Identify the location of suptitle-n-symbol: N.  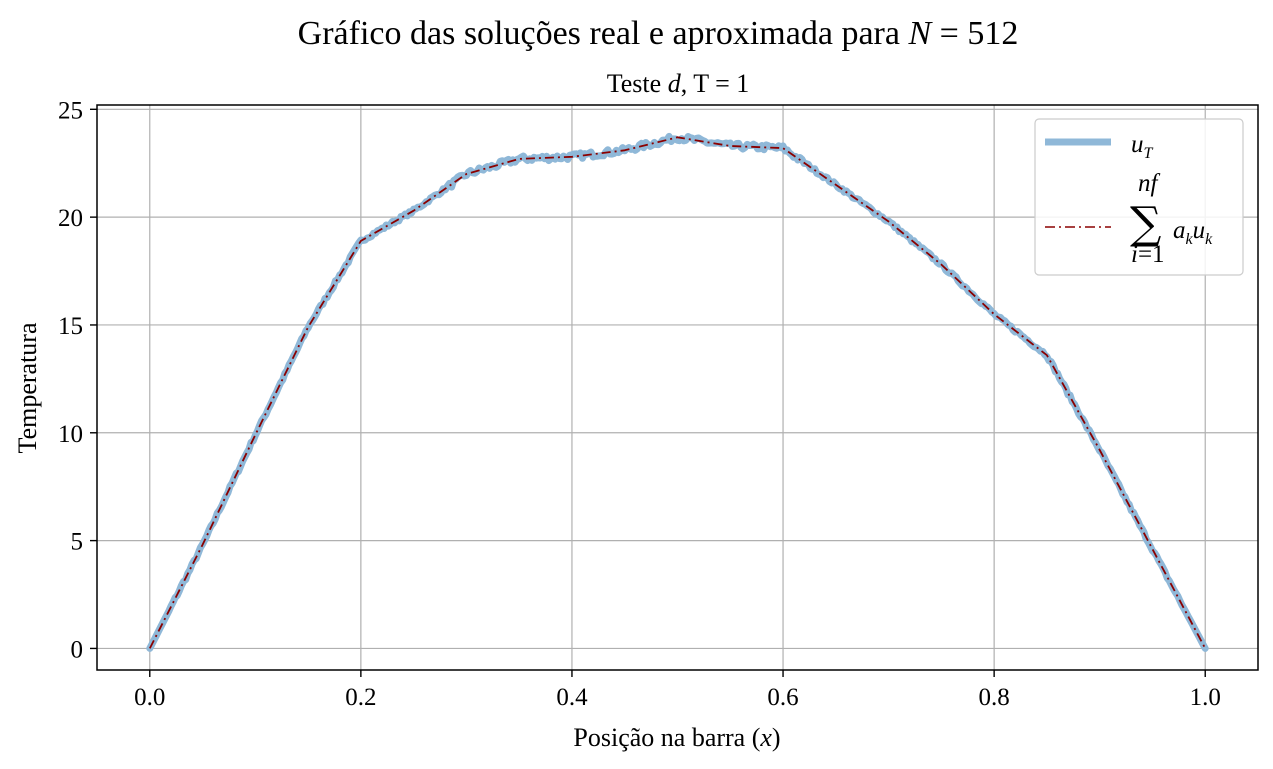
(920, 33).